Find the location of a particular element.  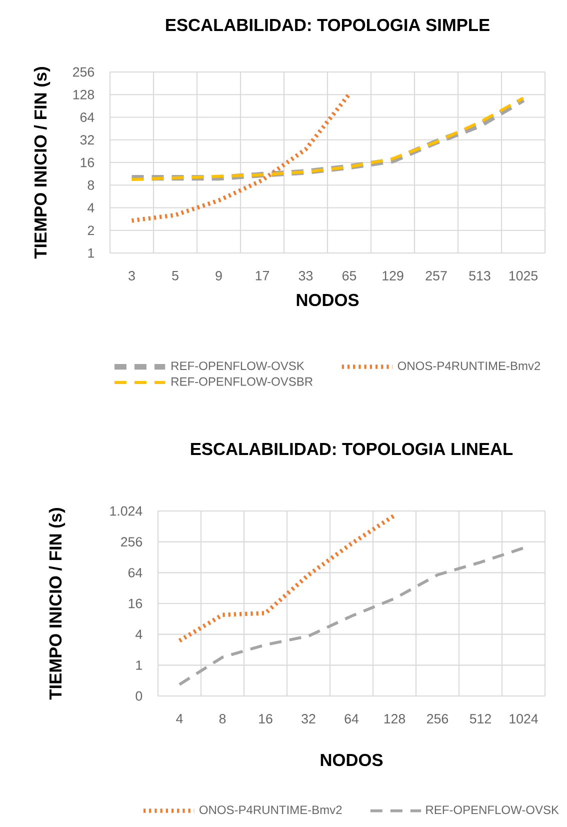

x-tick-label: 257 is located at coordinates (436, 275).